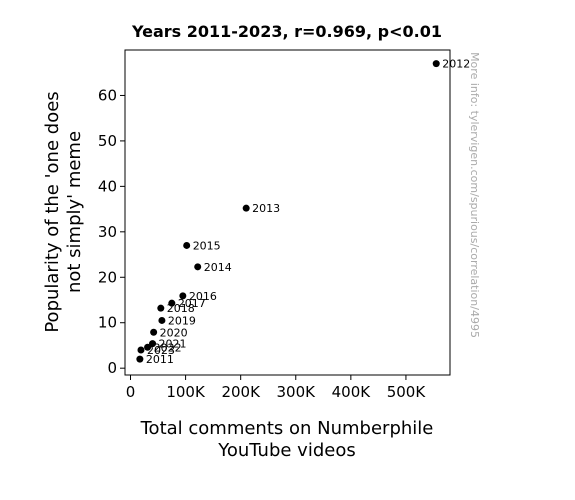 The image size is (575, 500). I want to click on data-point-2013, so click(246, 208).